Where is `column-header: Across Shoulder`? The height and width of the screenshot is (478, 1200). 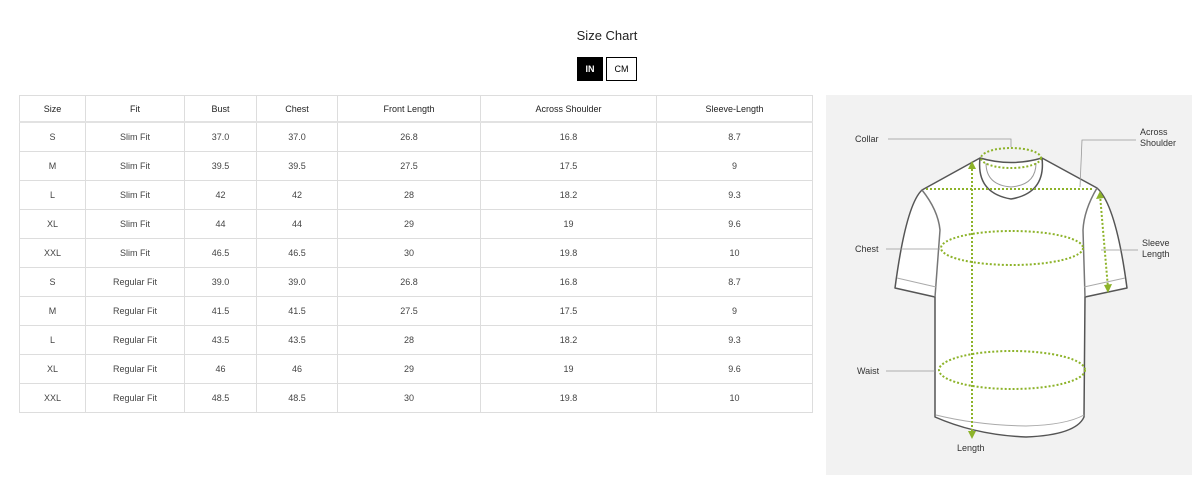
column-header: Across Shoulder is located at coordinates (568, 109).